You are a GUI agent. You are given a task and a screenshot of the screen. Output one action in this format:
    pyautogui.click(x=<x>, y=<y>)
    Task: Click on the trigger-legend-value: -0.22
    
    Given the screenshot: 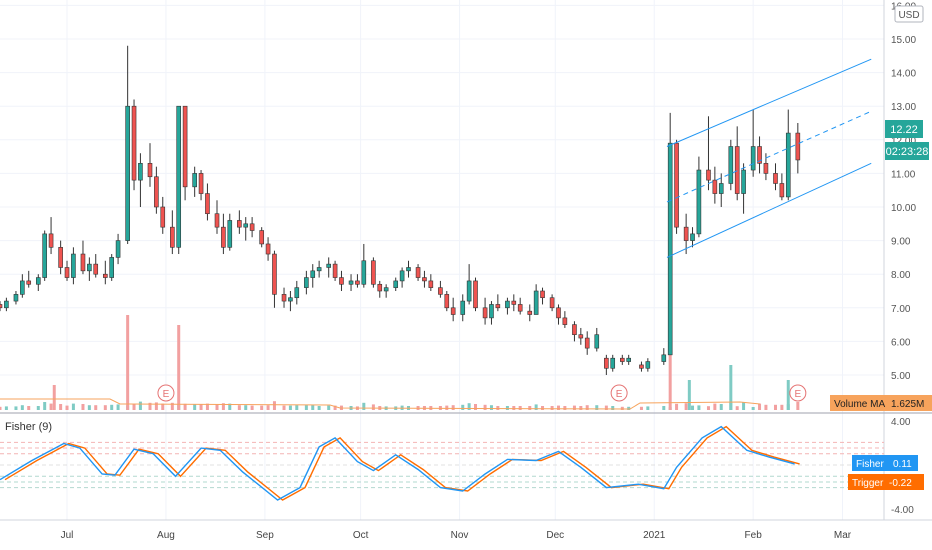 What is the action you would take?
    pyautogui.click(x=900, y=483)
    